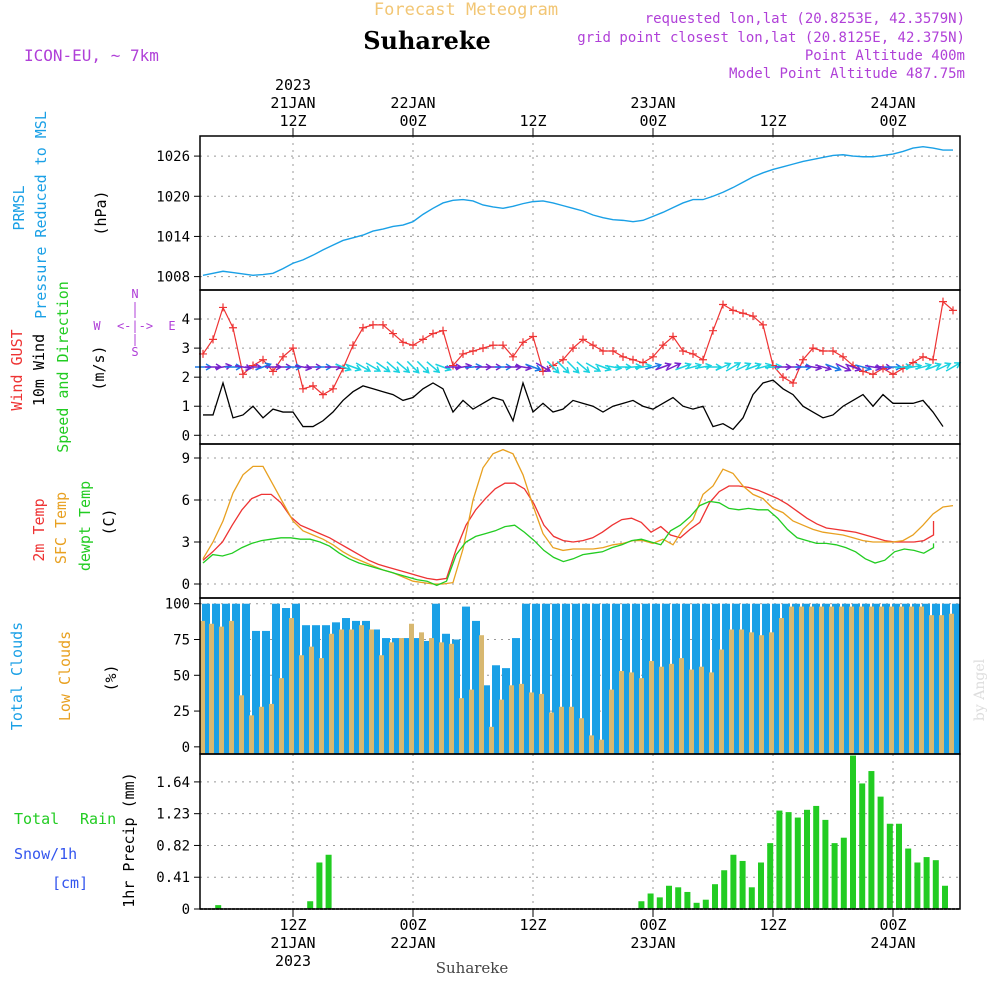 The image size is (1000, 1000). I want to click on panel-temperature: 0 3 6 9, so click(571, 521).